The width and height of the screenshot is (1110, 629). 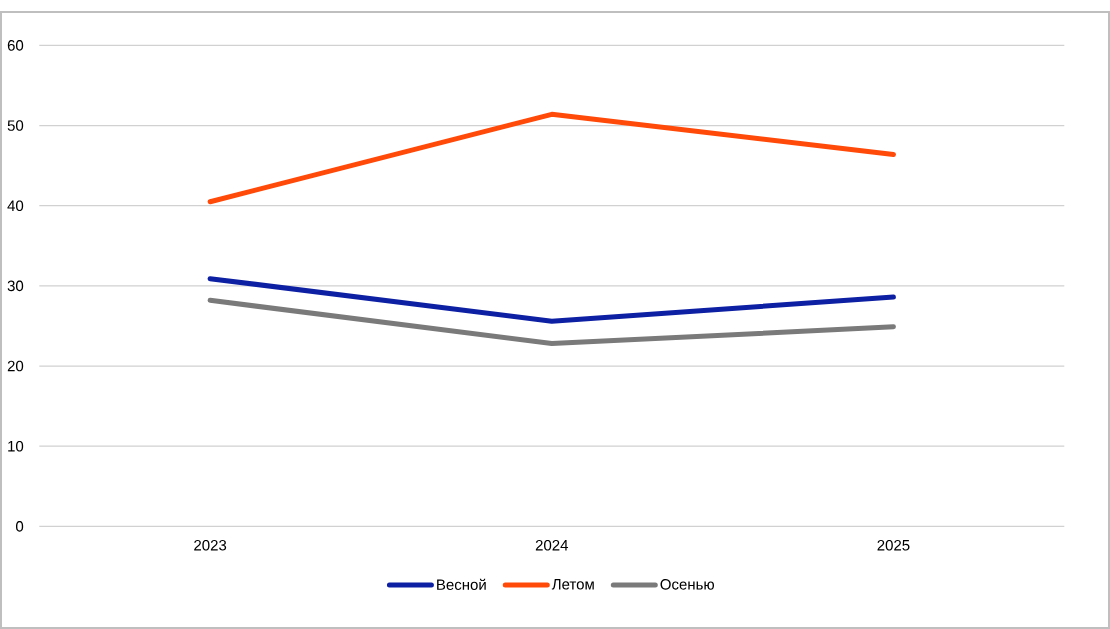 I want to click on y-tick-label: 10, so click(x=16, y=446).